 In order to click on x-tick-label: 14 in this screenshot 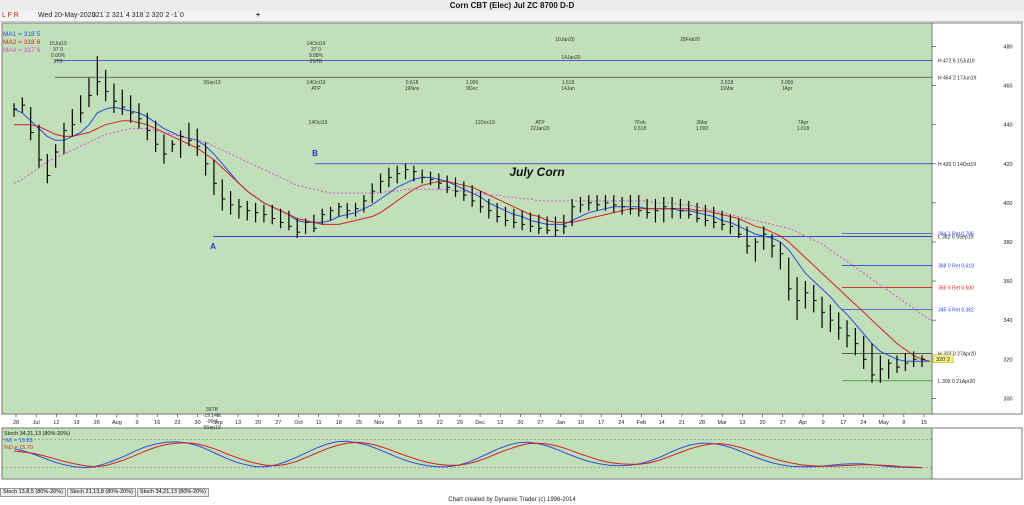, I will do `click(662, 423)`.